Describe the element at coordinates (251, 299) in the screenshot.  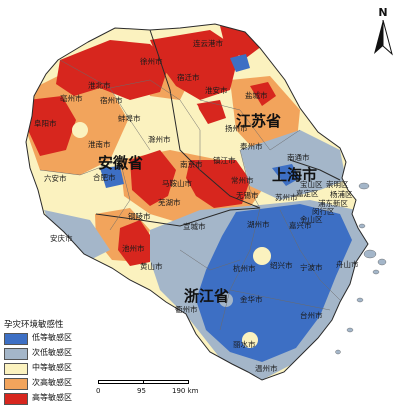
I see `city-label: 金华市` at that location.